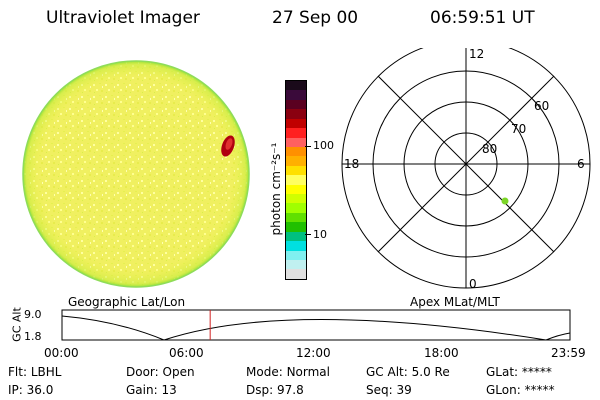  I want to click on gcalt-label: GC Alt:, so click(387, 372).